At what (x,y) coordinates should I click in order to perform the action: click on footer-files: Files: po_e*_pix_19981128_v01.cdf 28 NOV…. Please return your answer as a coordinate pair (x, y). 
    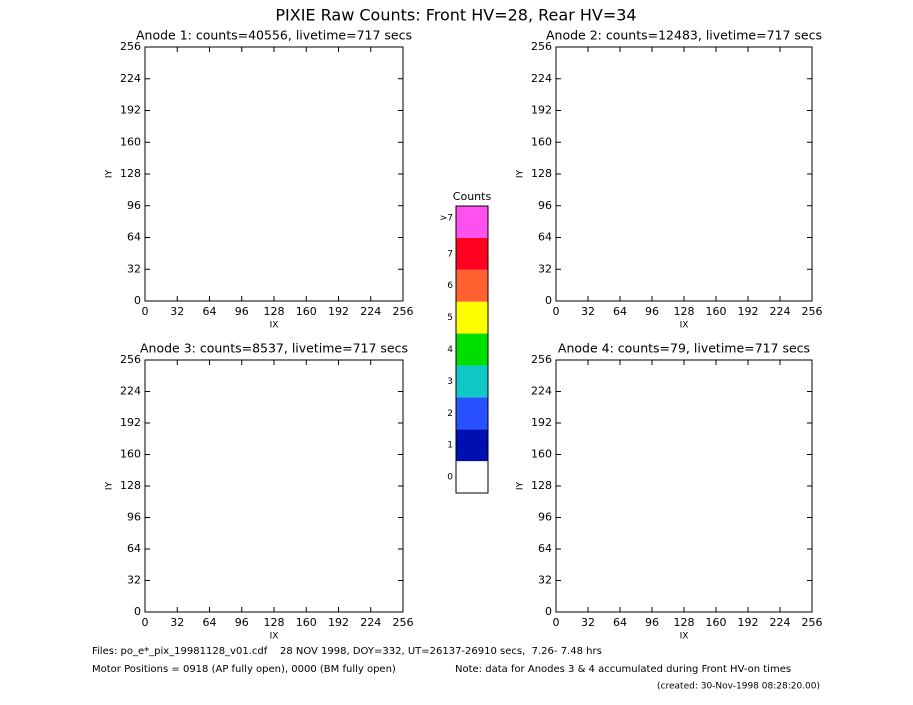
    Looking at the image, I should click on (347, 651).